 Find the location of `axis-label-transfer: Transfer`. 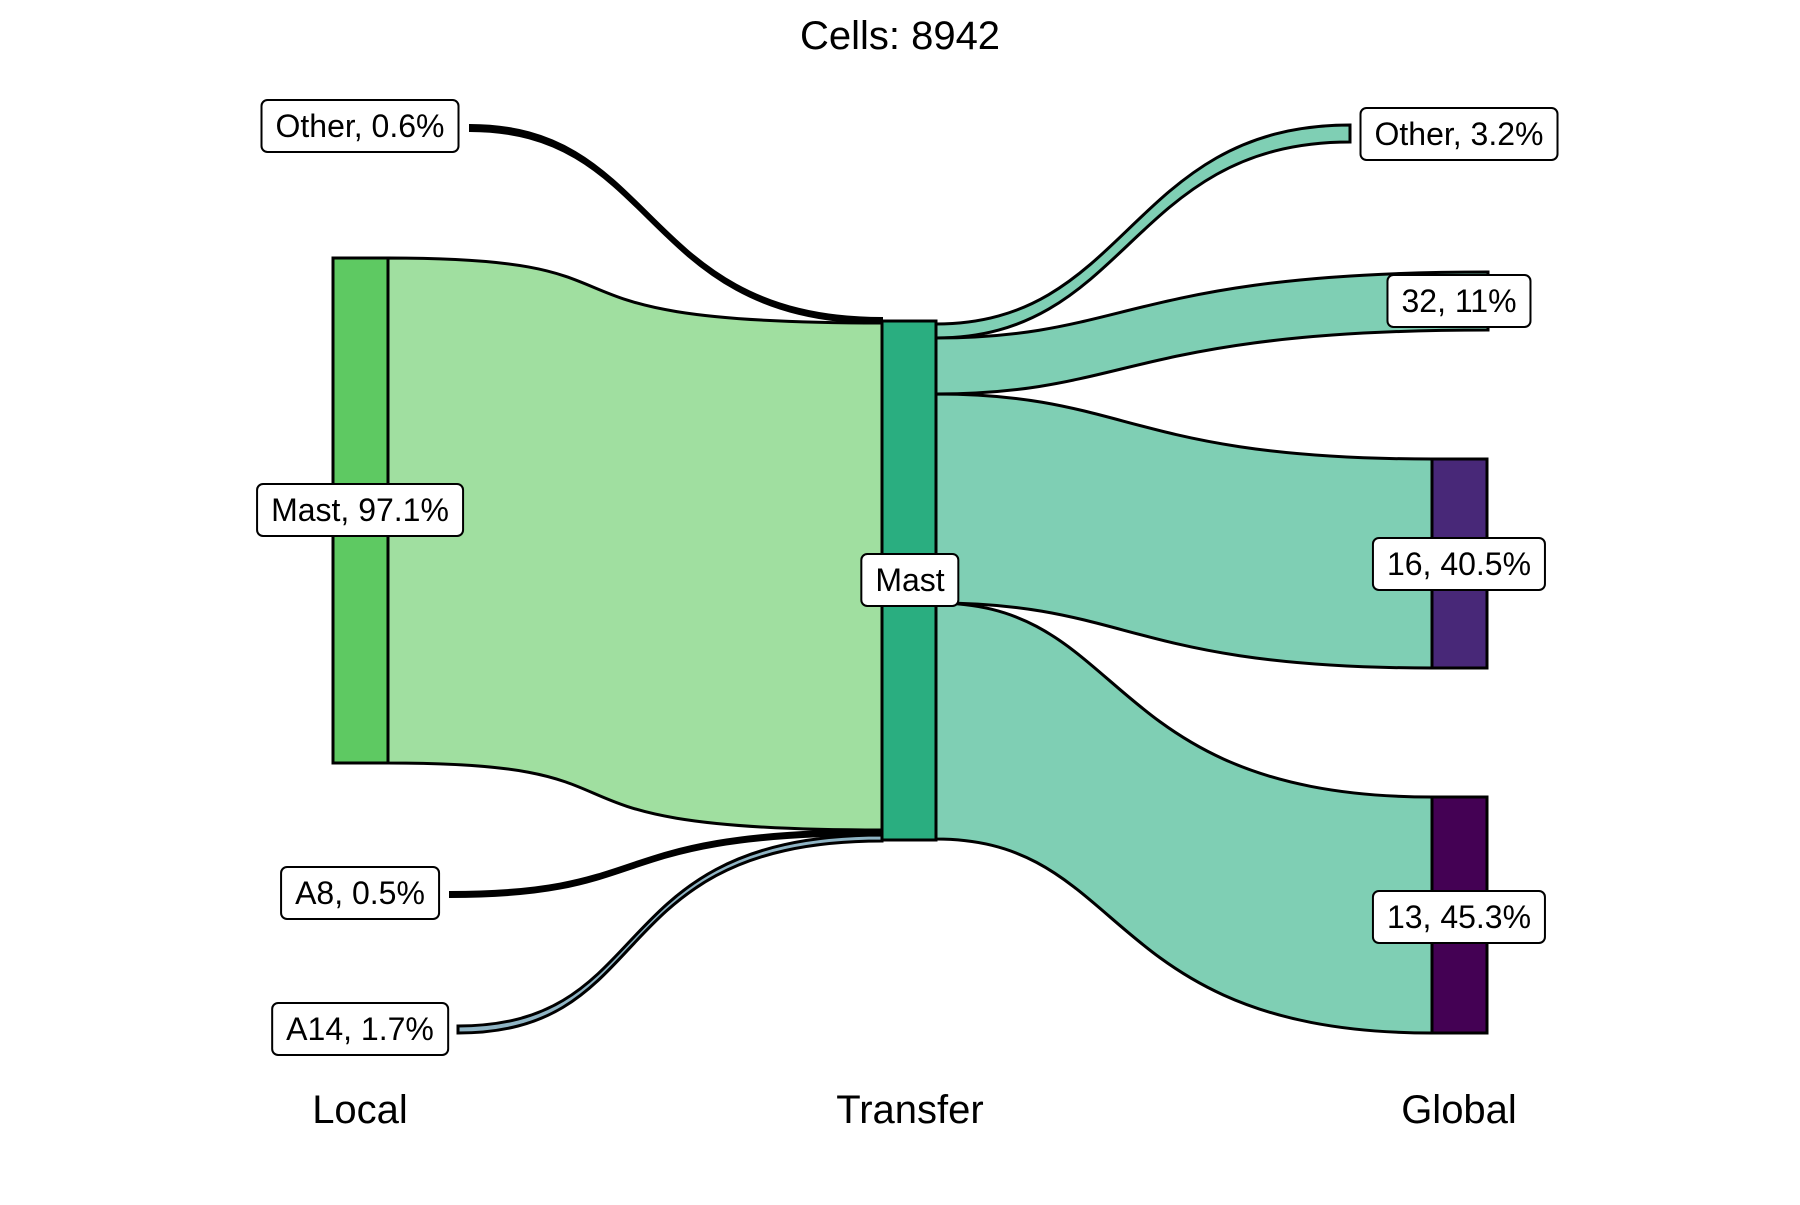

axis-label-transfer: Transfer is located at coordinates (910, 1110).